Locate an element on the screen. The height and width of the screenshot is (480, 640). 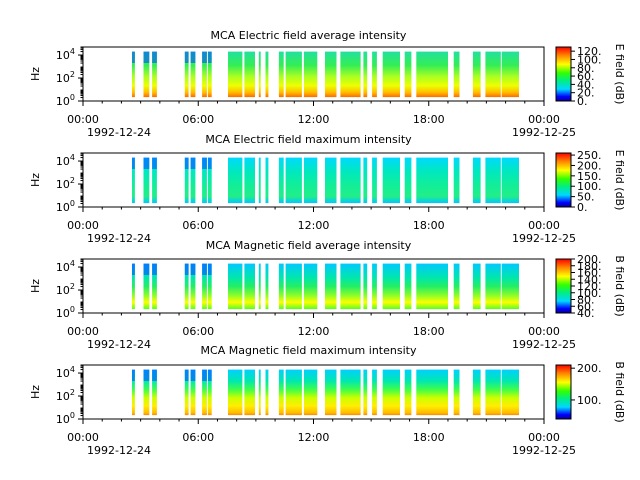
colorbar-tick-label: 150. is located at coordinates (589, 176).